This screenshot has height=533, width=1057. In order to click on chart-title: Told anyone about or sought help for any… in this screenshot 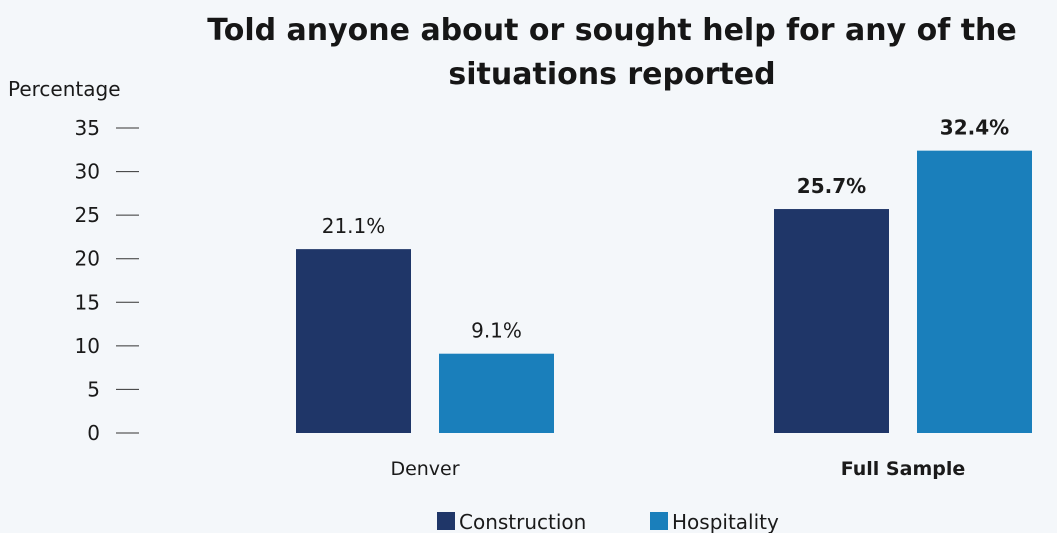, I will do `click(612, 52)`.